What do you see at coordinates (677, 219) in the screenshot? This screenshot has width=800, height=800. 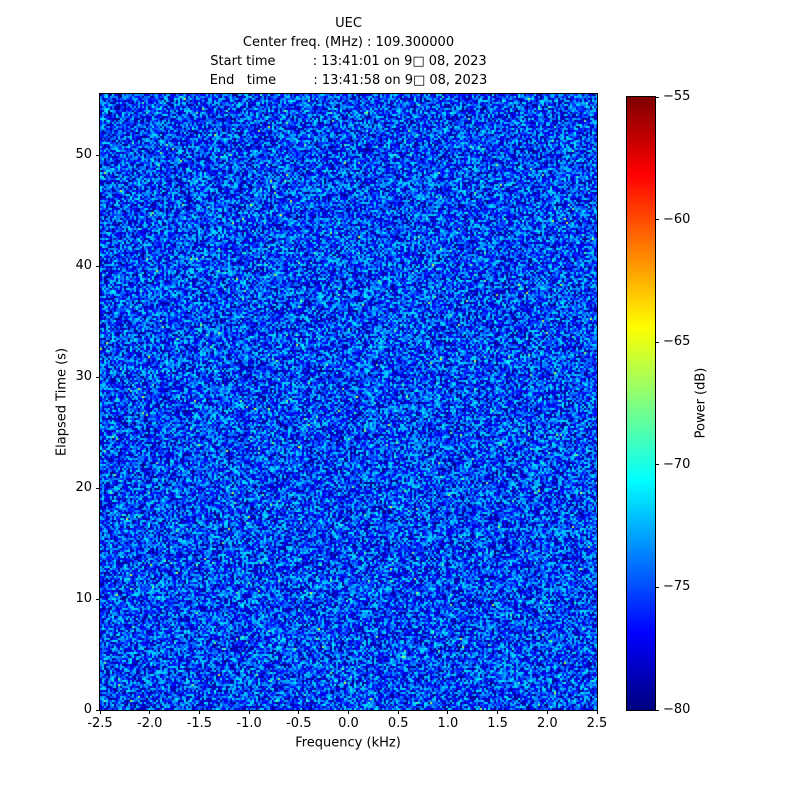 I see `colorbar-tick-label: −60` at bounding box center [677, 219].